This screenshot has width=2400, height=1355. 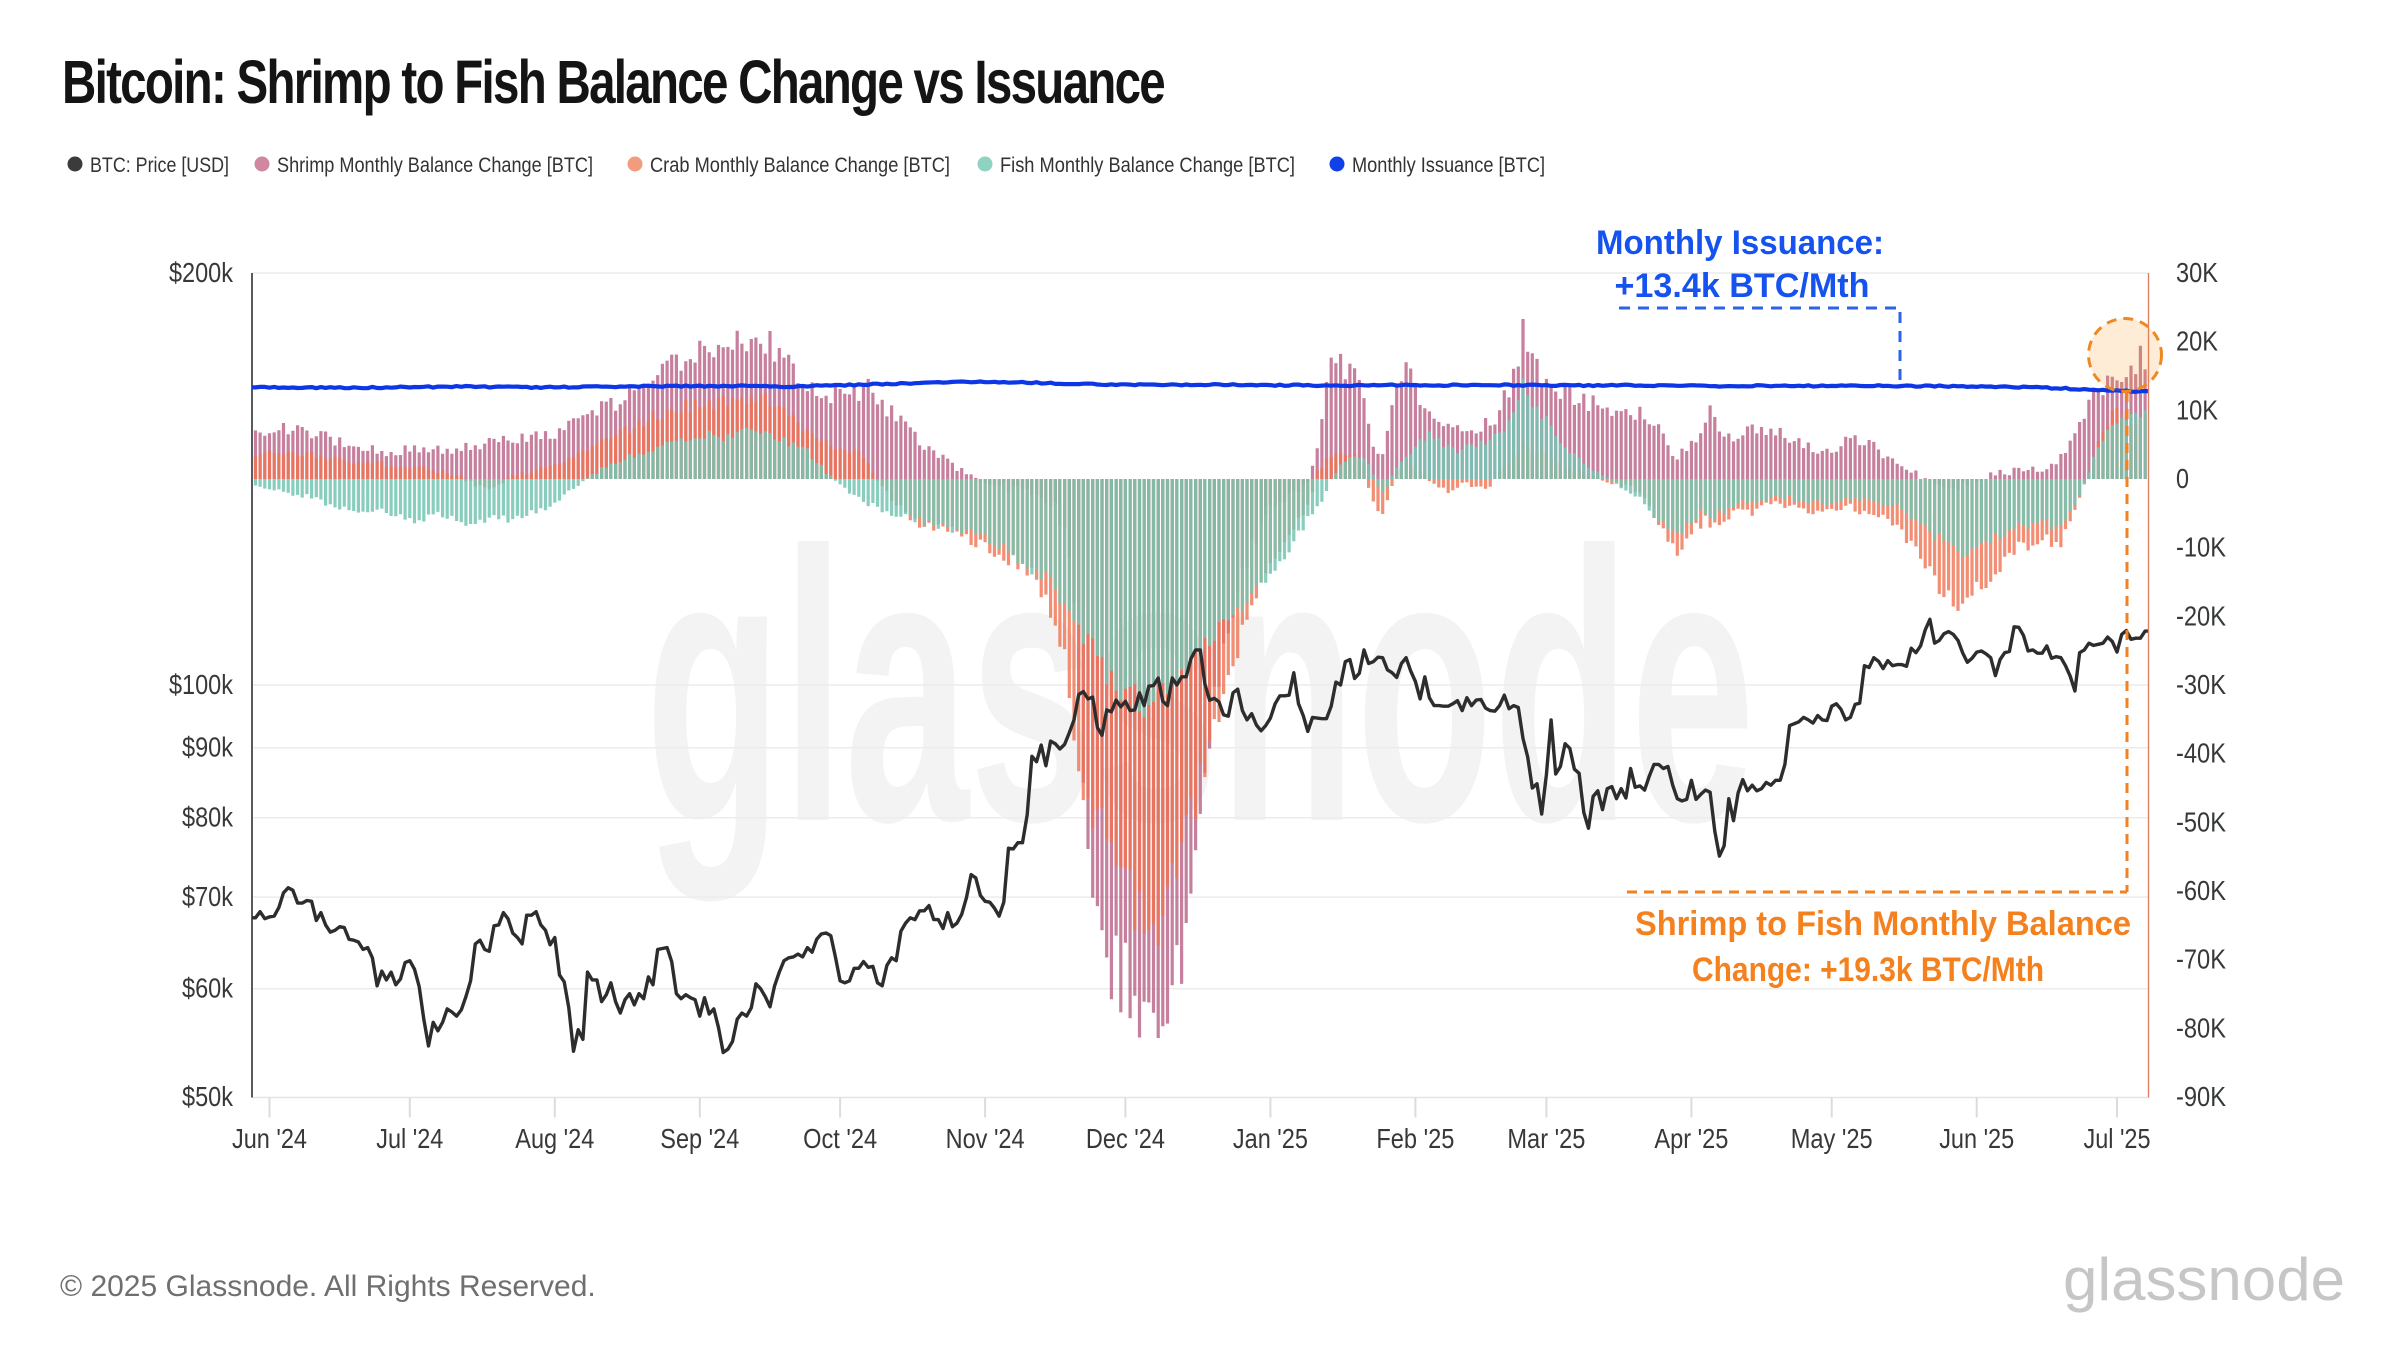 What do you see at coordinates (699, 1138) in the screenshot?
I see `svg-text: Sep '24` at bounding box center [699, 1138].